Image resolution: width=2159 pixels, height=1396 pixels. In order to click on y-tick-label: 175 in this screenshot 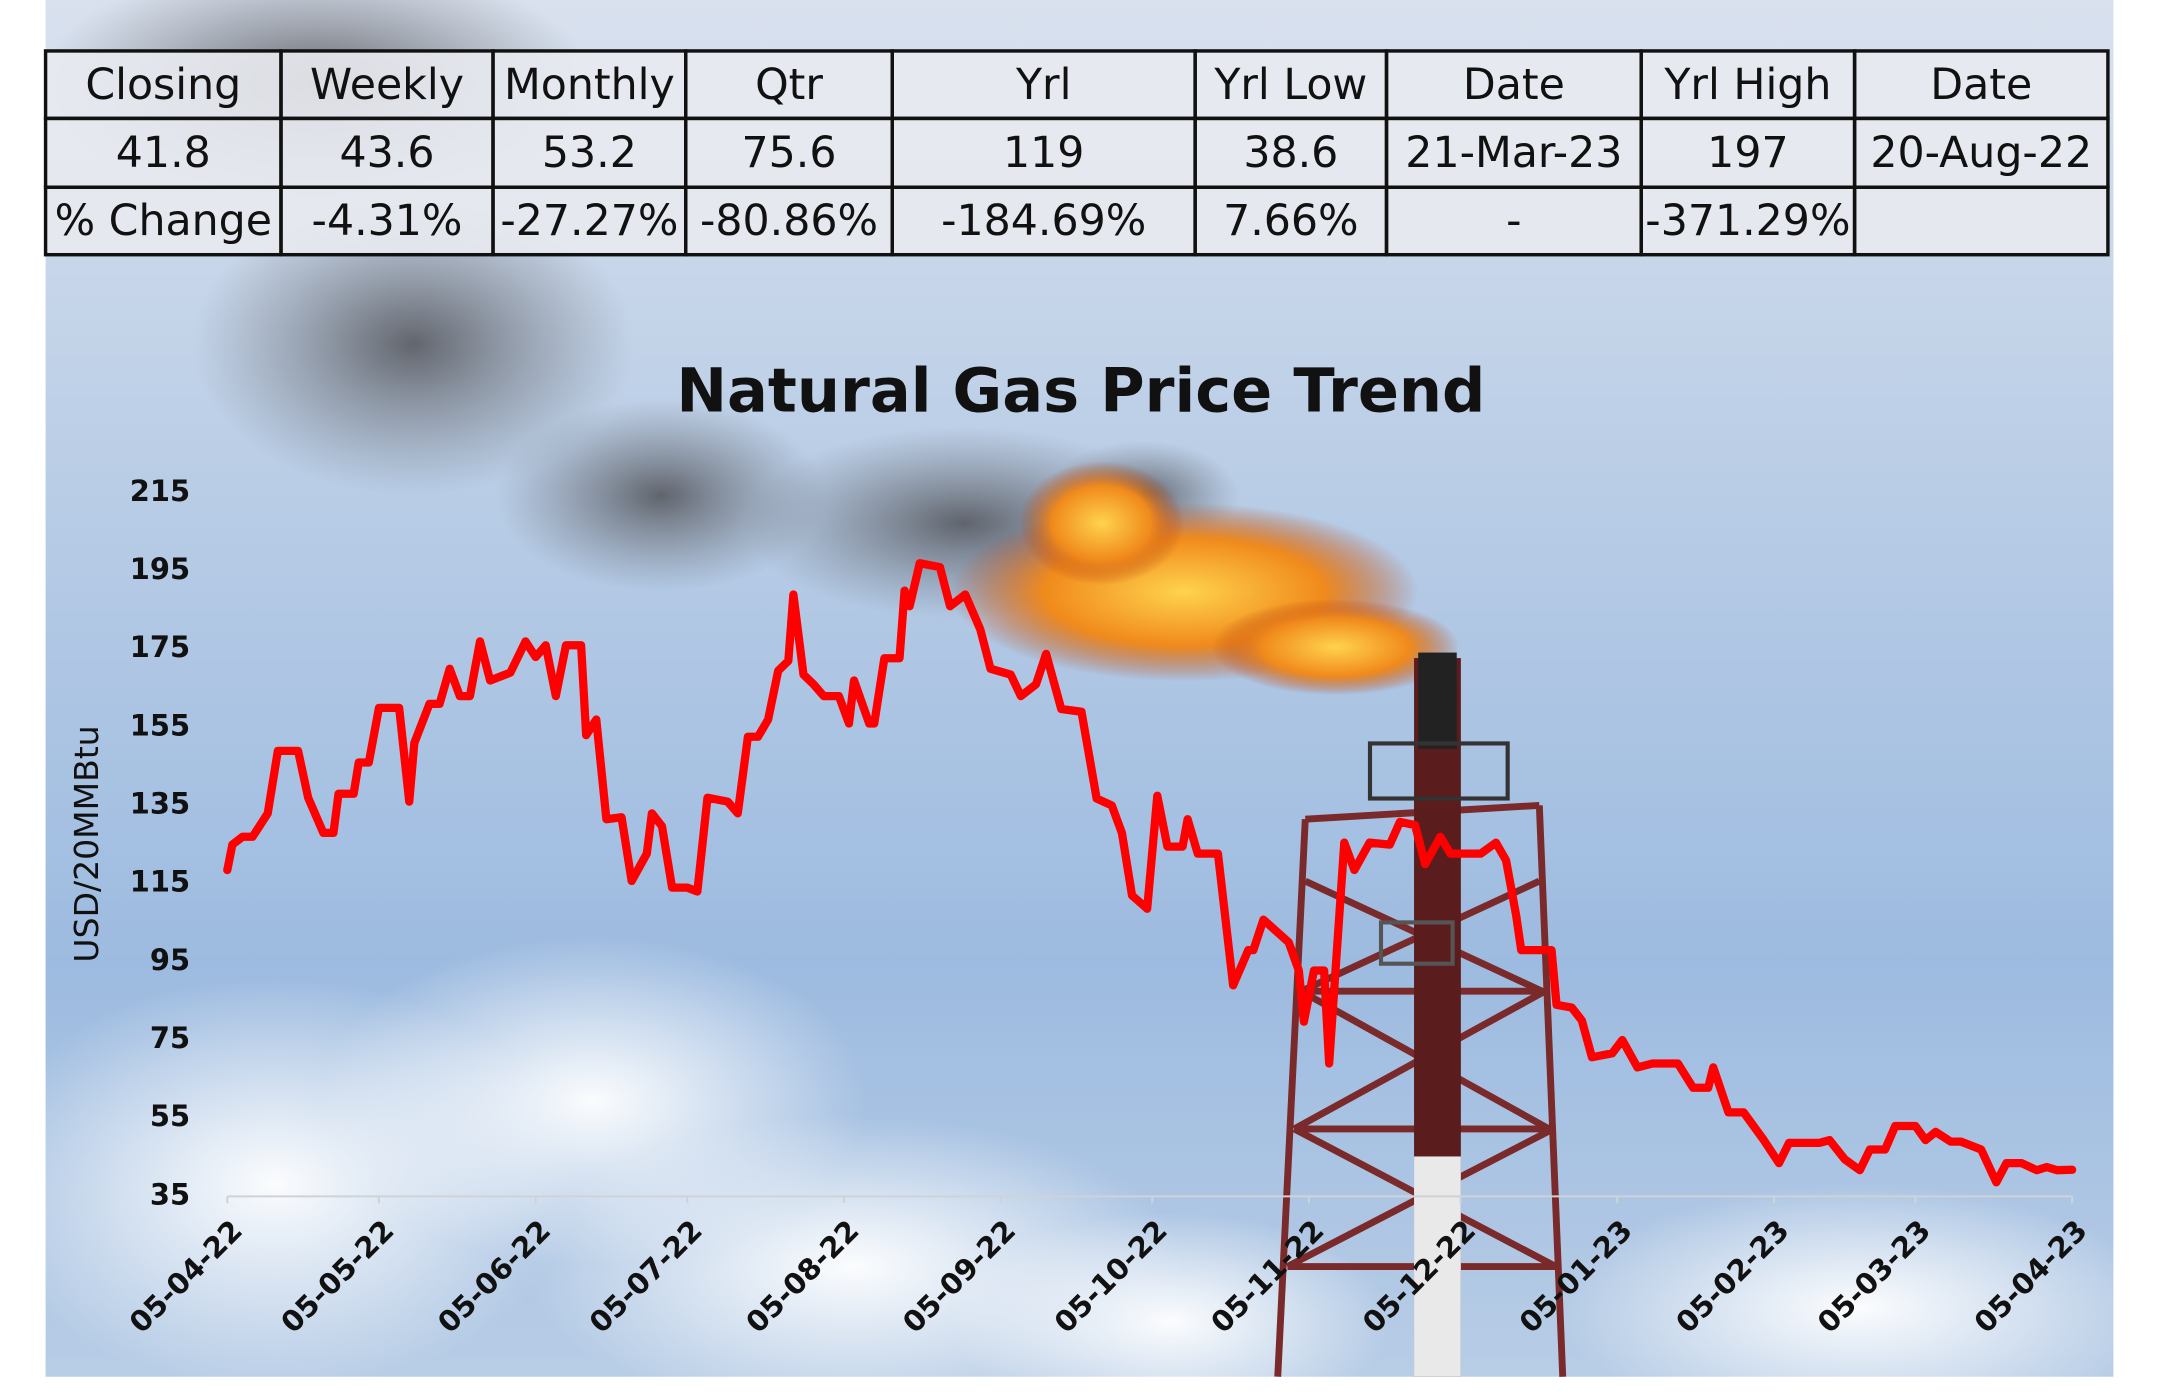, I will do `click(160, 647)`.